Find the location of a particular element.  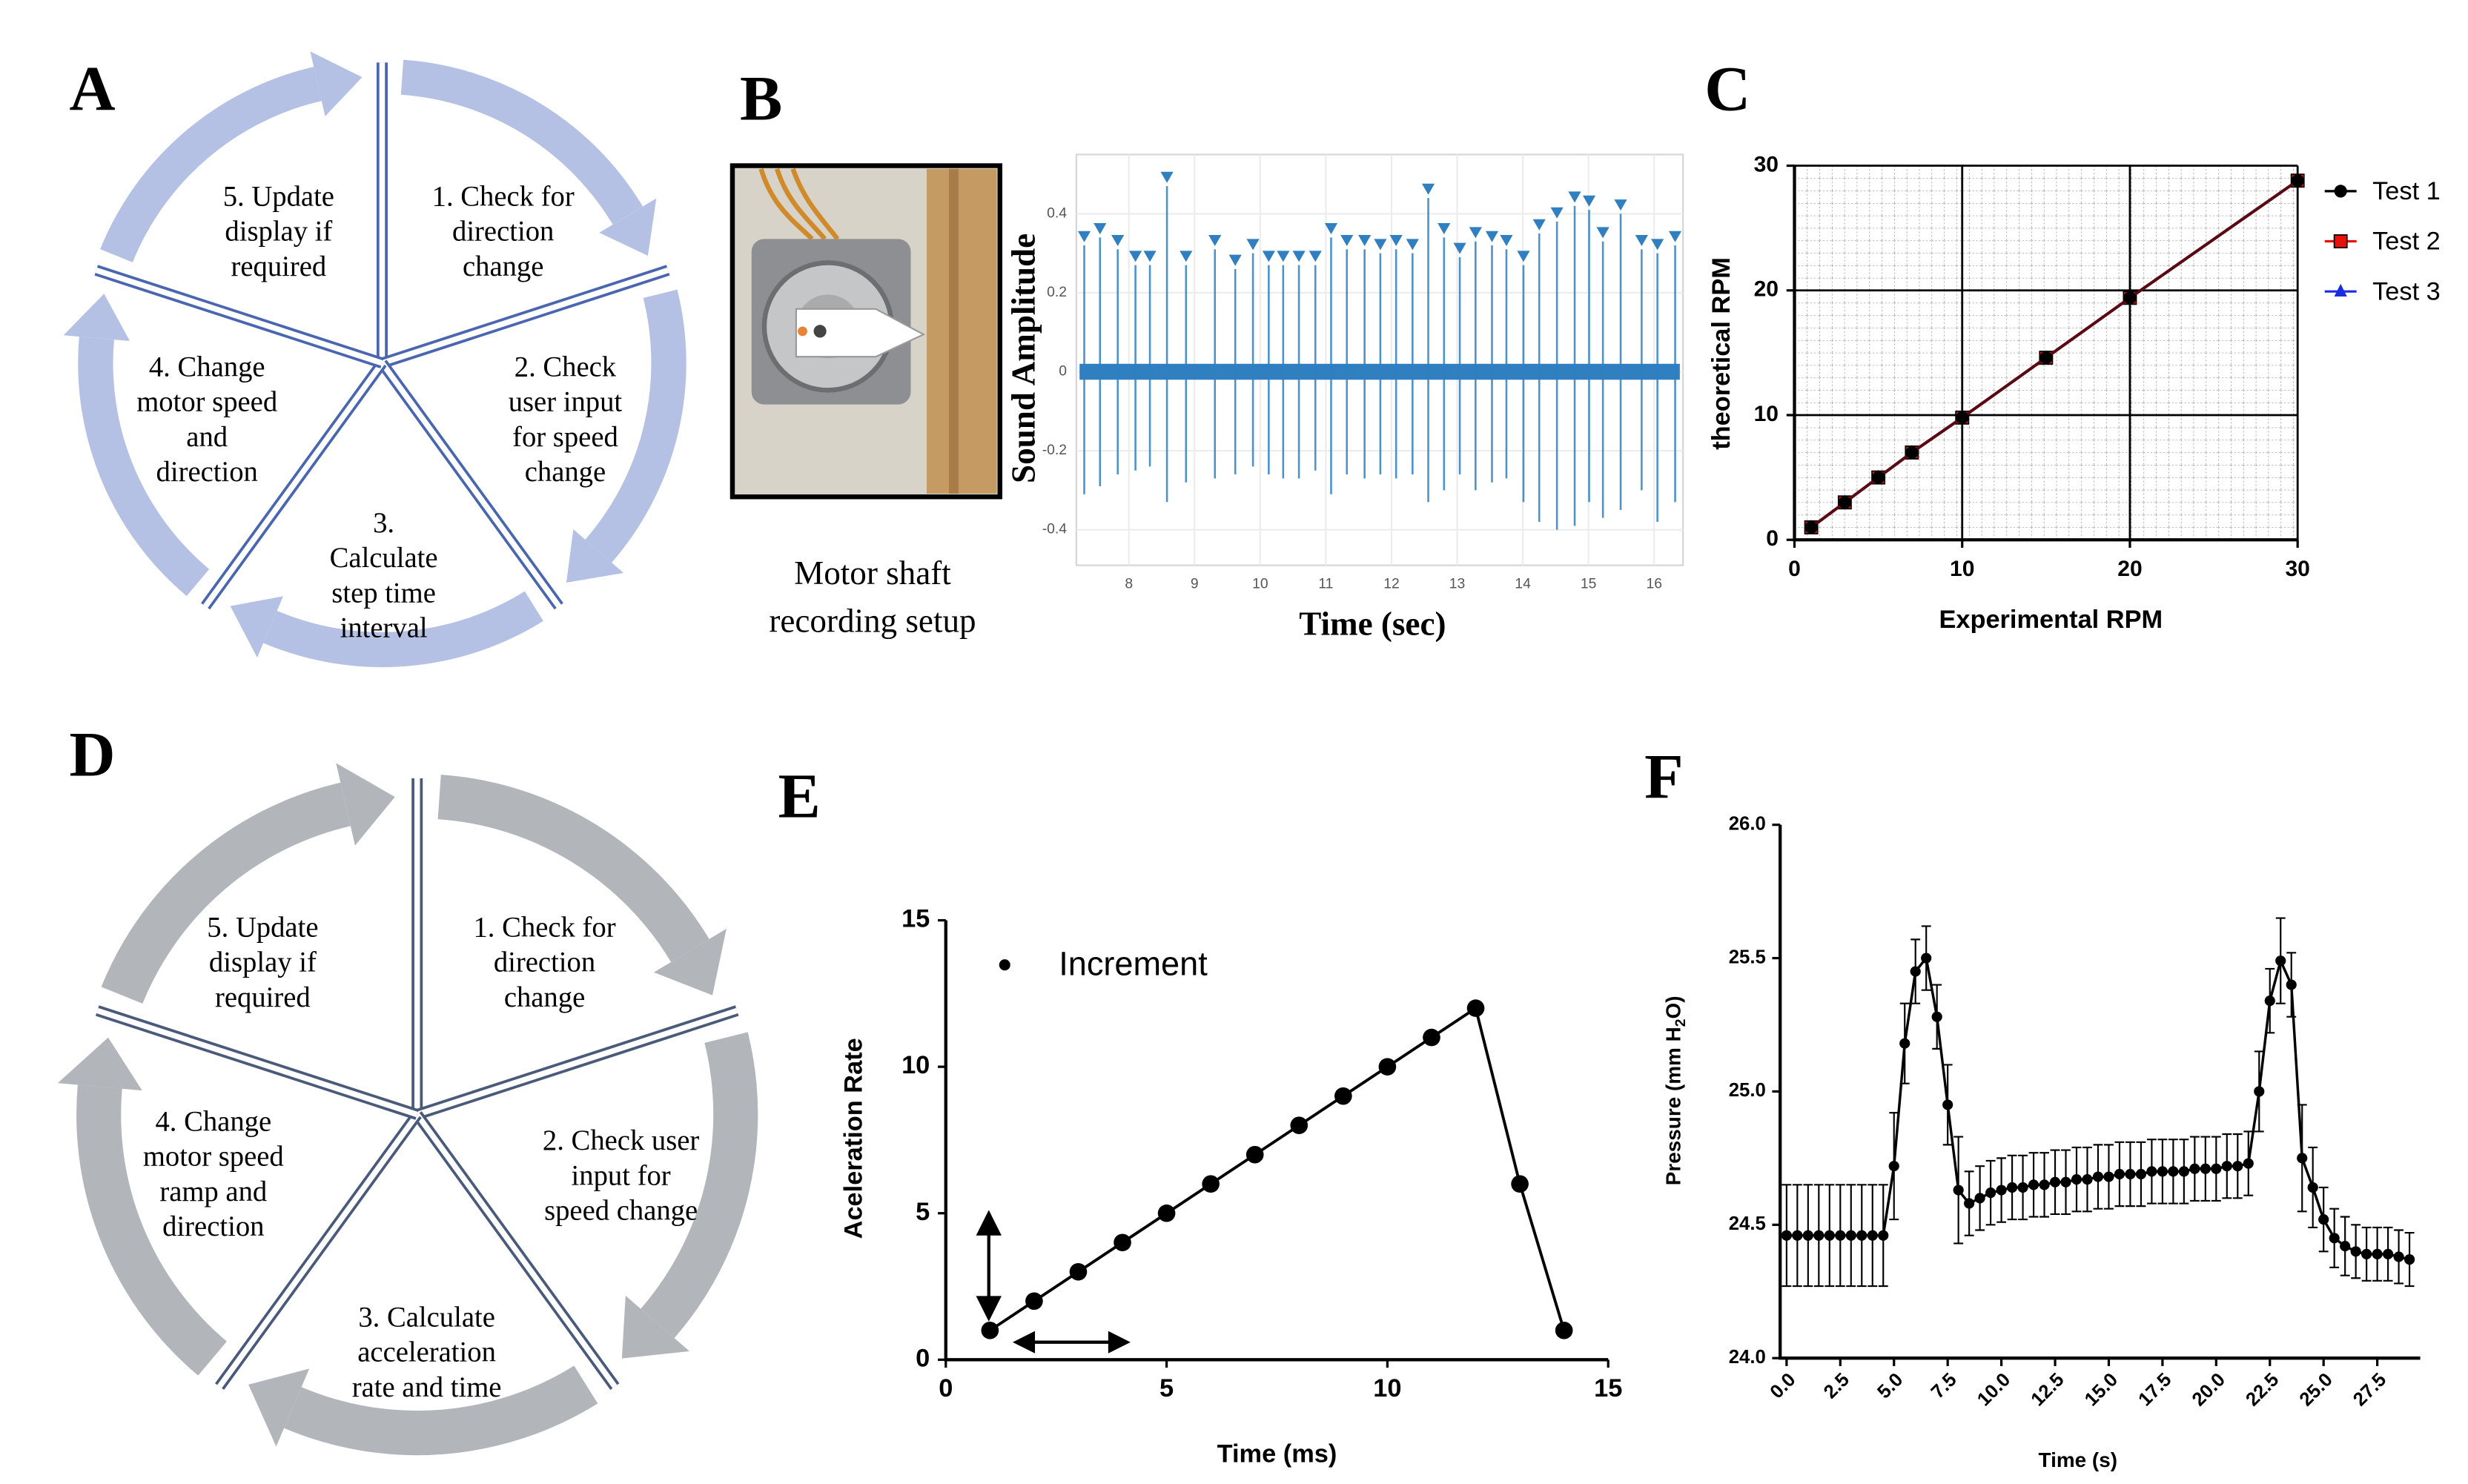

step-text: rate and time is located at coordinates (427, 1387).